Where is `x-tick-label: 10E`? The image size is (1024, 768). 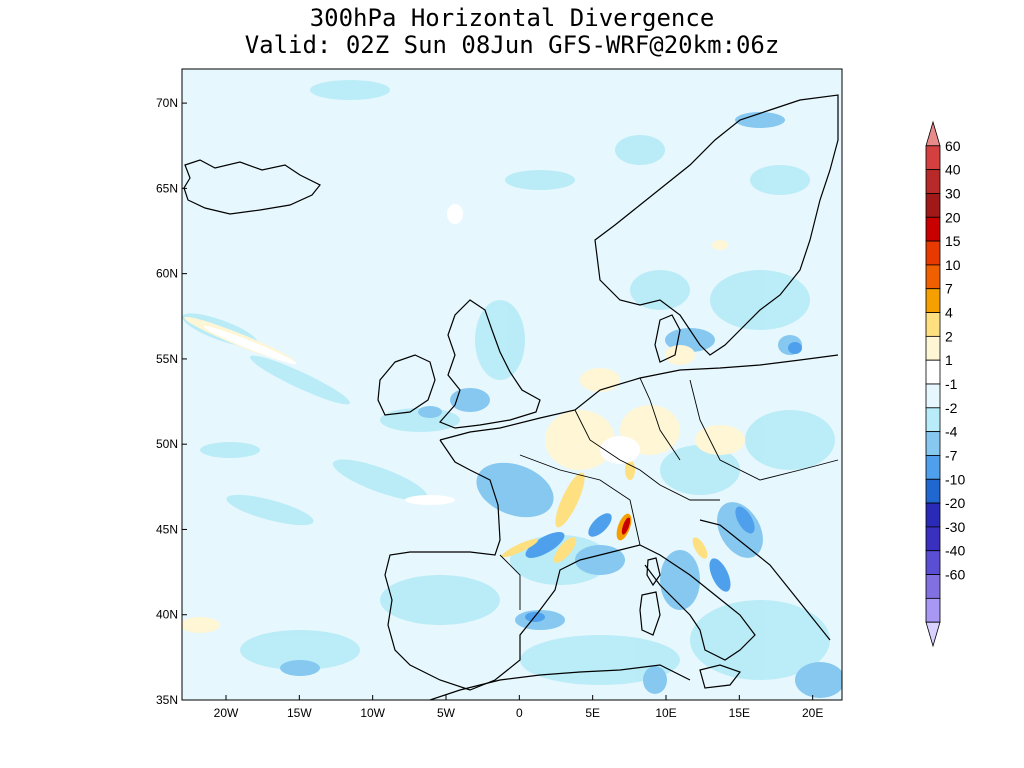
x-tick-label: 10E is located at coordinates (665, 713).